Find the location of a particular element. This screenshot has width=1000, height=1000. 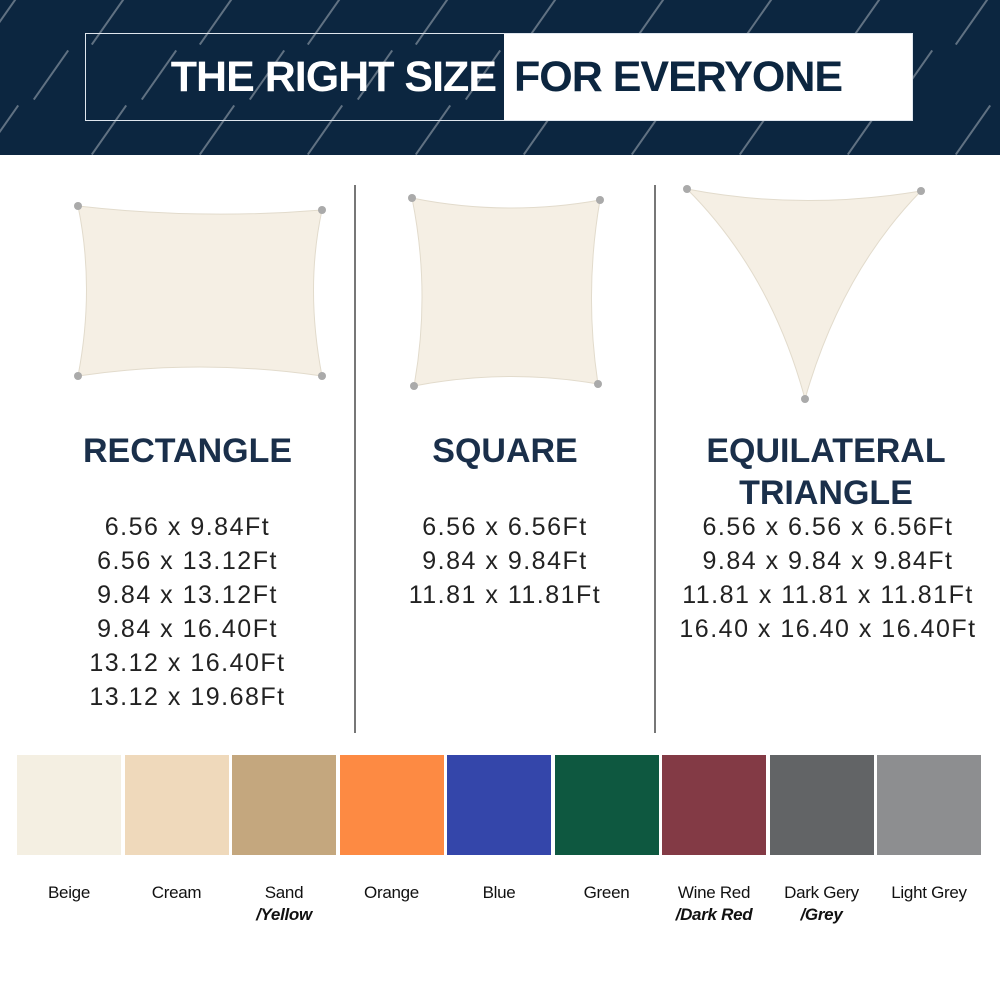

size-item: 16.40 x 16.40 x 16.40Ft is located at coordinates (828, 629).